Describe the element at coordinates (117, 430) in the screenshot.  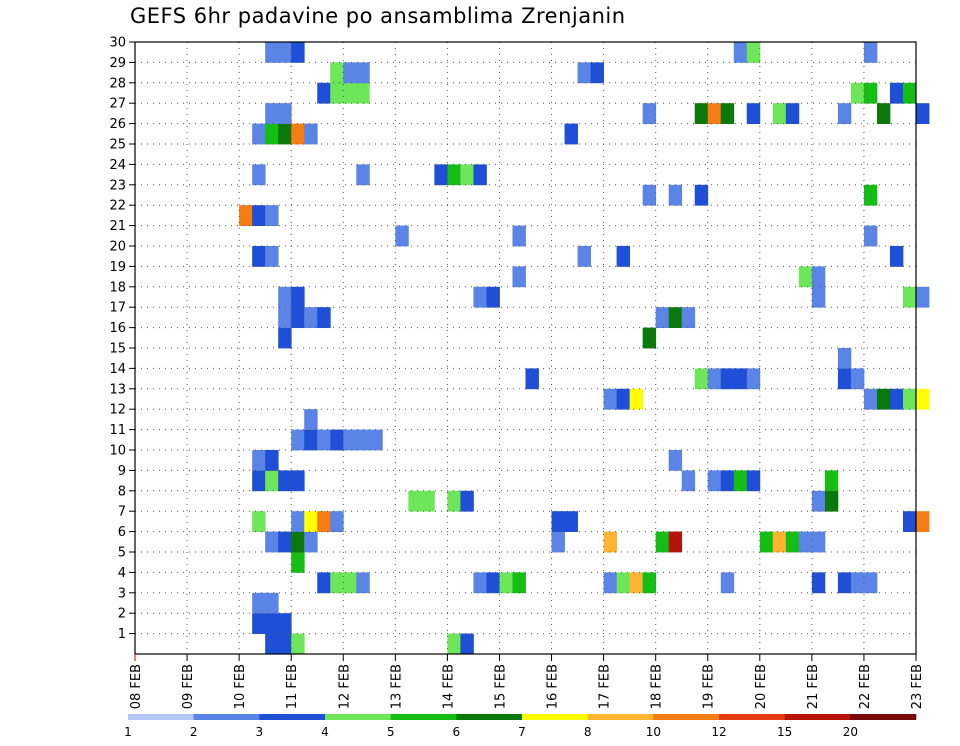
I see `y-tick-label: 11` at that location.